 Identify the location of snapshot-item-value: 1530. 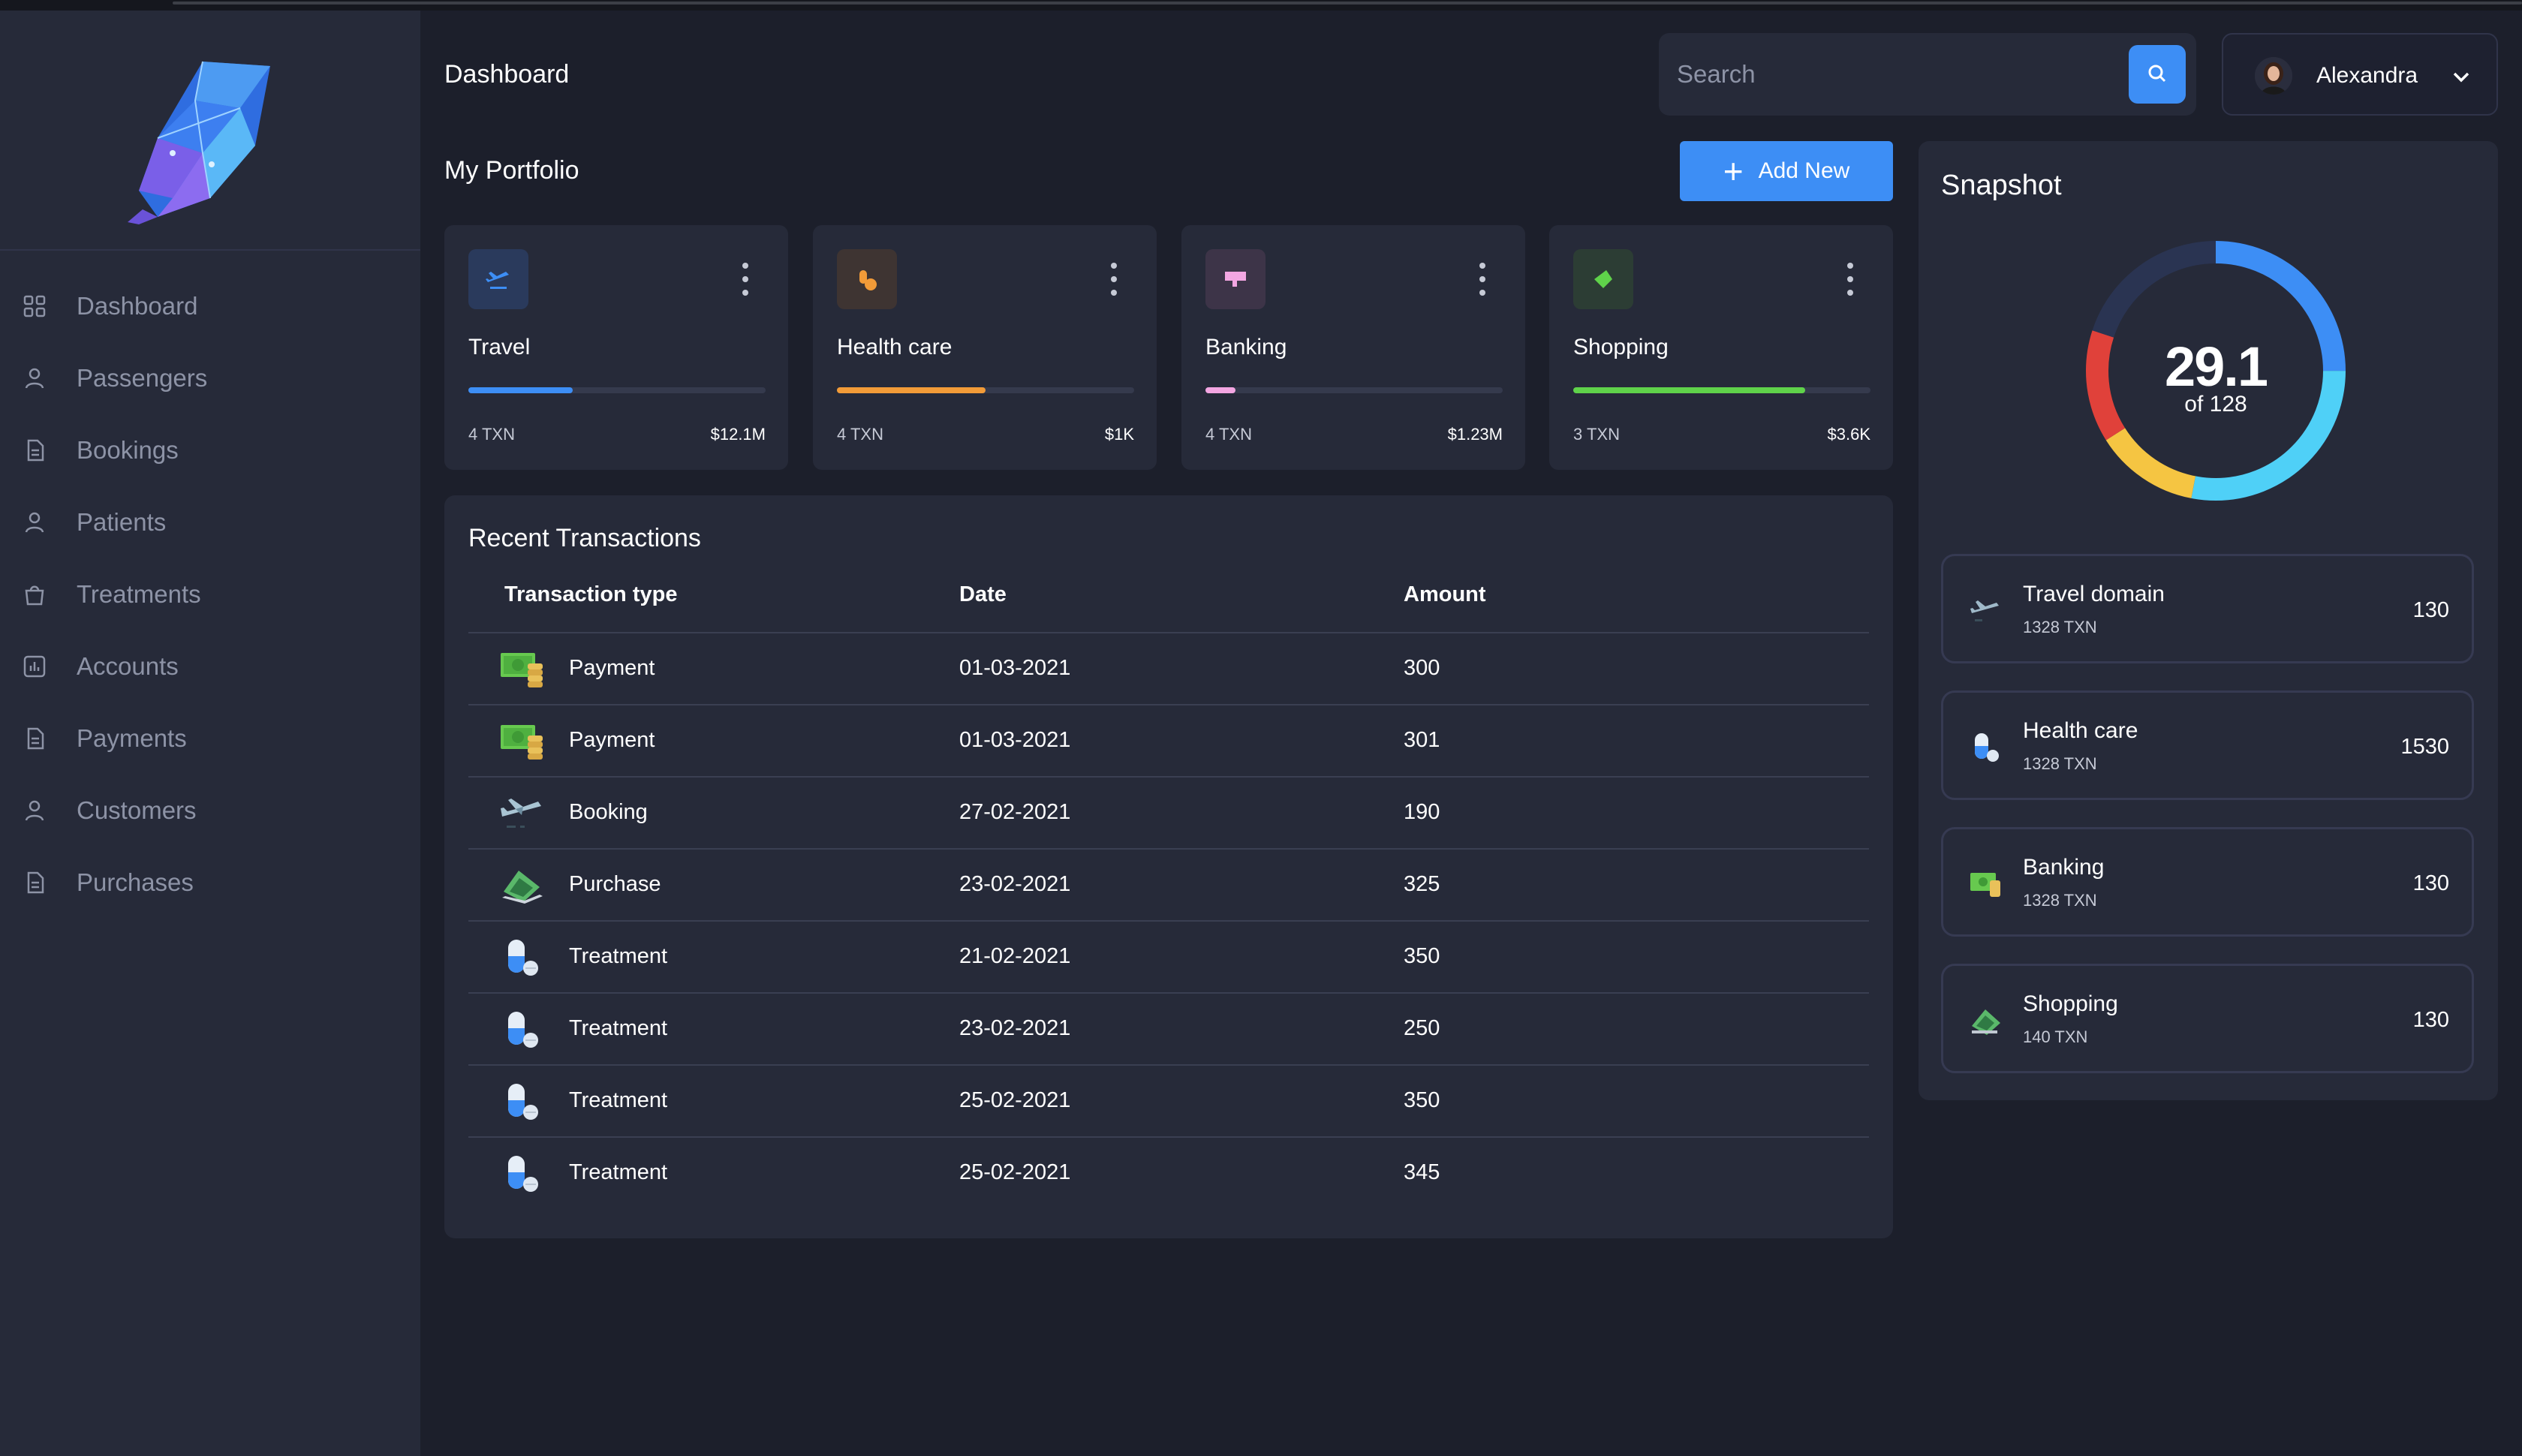
(2424, 747).